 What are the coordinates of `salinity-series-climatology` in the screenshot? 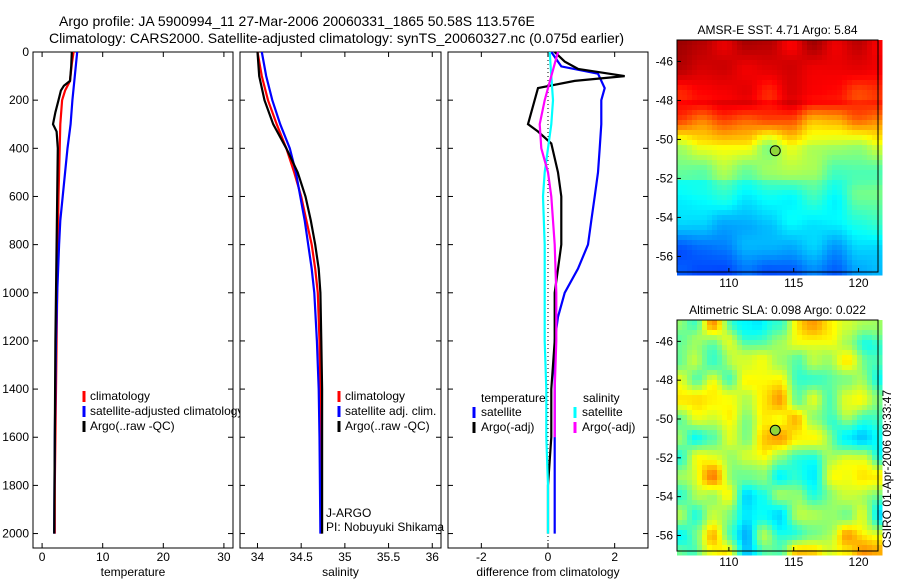 It's located at (289, 292).